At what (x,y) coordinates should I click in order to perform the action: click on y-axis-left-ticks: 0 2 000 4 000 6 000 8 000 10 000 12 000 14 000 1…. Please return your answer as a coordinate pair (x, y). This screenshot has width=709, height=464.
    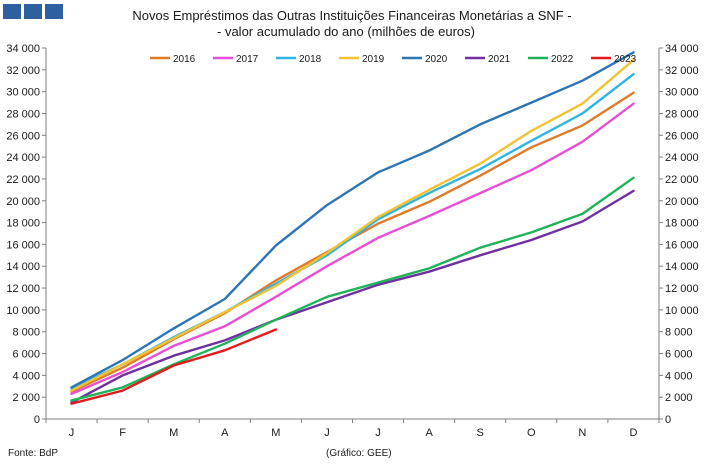
    Looking at the image, I should click on (23, 234).